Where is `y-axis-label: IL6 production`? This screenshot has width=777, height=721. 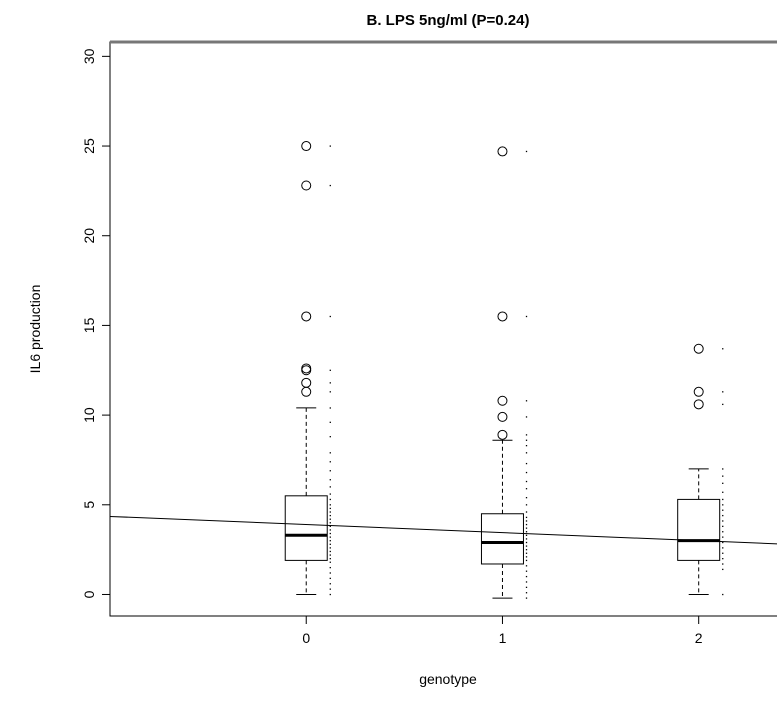
y-axis-label: IL6 production is located at coordinates (35, 329).